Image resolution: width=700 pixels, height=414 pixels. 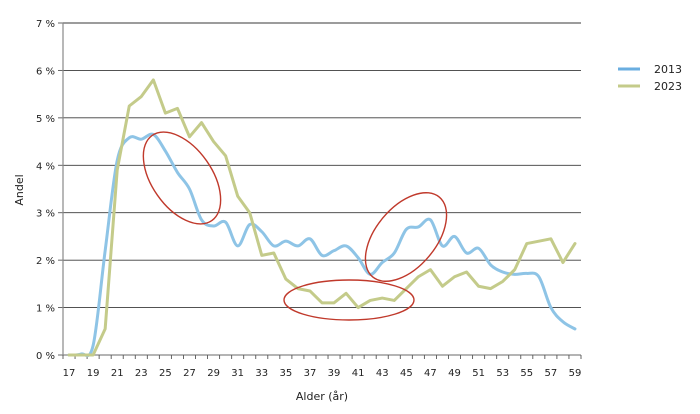 What do you see at coordinates (45, 261) in the screenshot?
I see `y-tick-label: 2 %` at bounding box center [45, 261].